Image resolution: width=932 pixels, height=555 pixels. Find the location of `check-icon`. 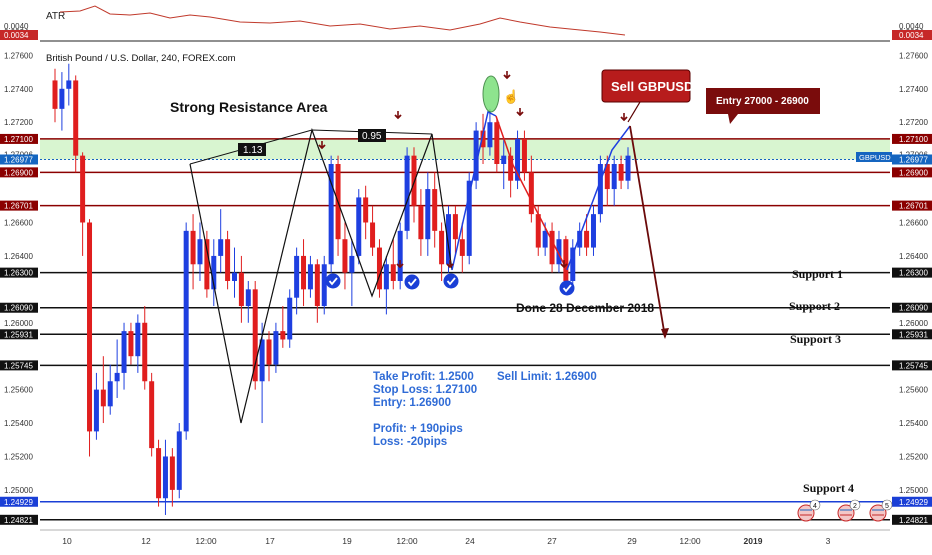

check-icon is located at coordinates (451, 281).